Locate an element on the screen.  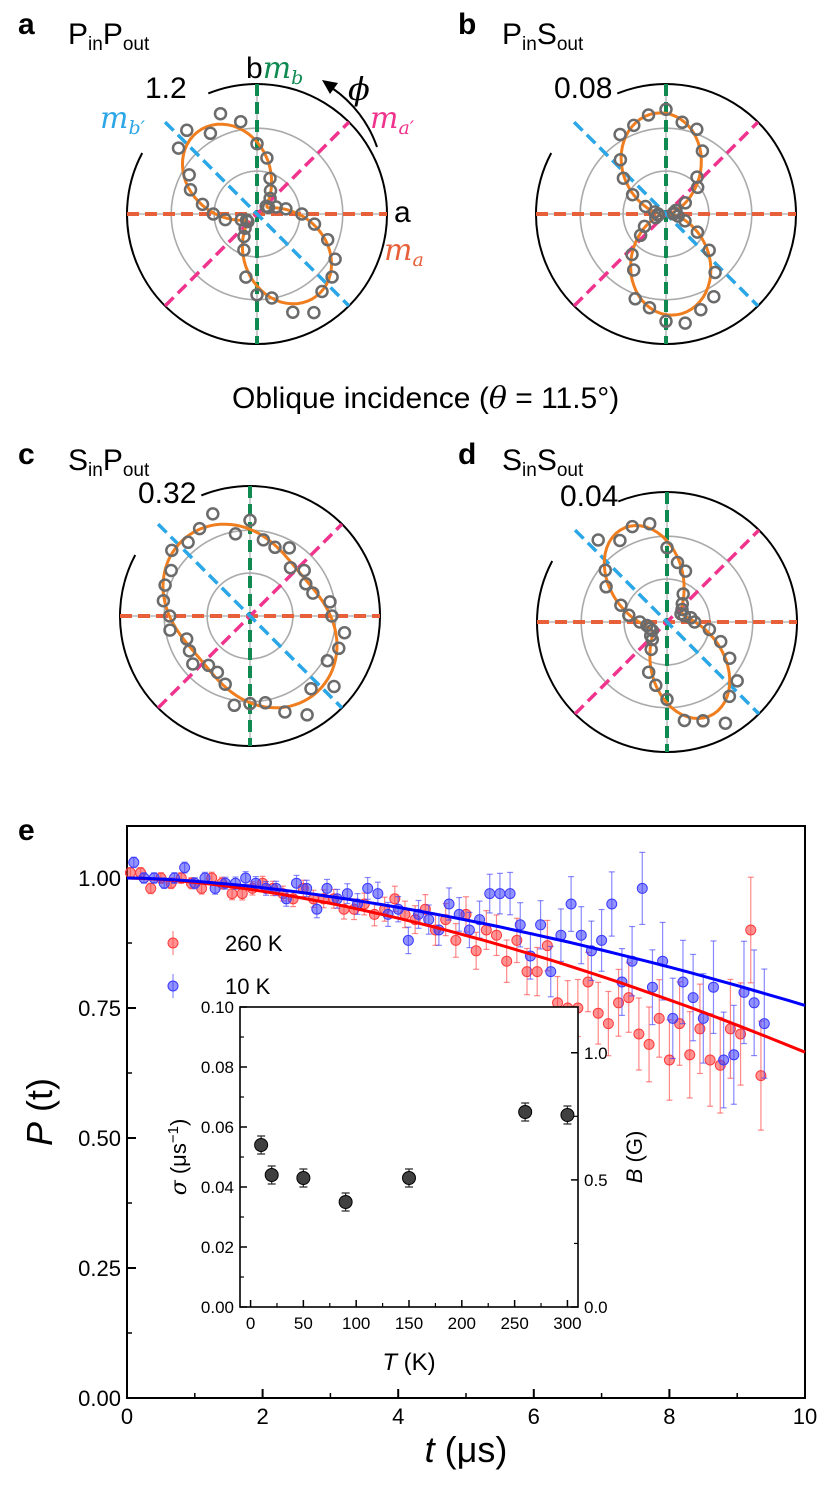
inset-x-tick-label: 0 is located at coordinates (250, 1323).